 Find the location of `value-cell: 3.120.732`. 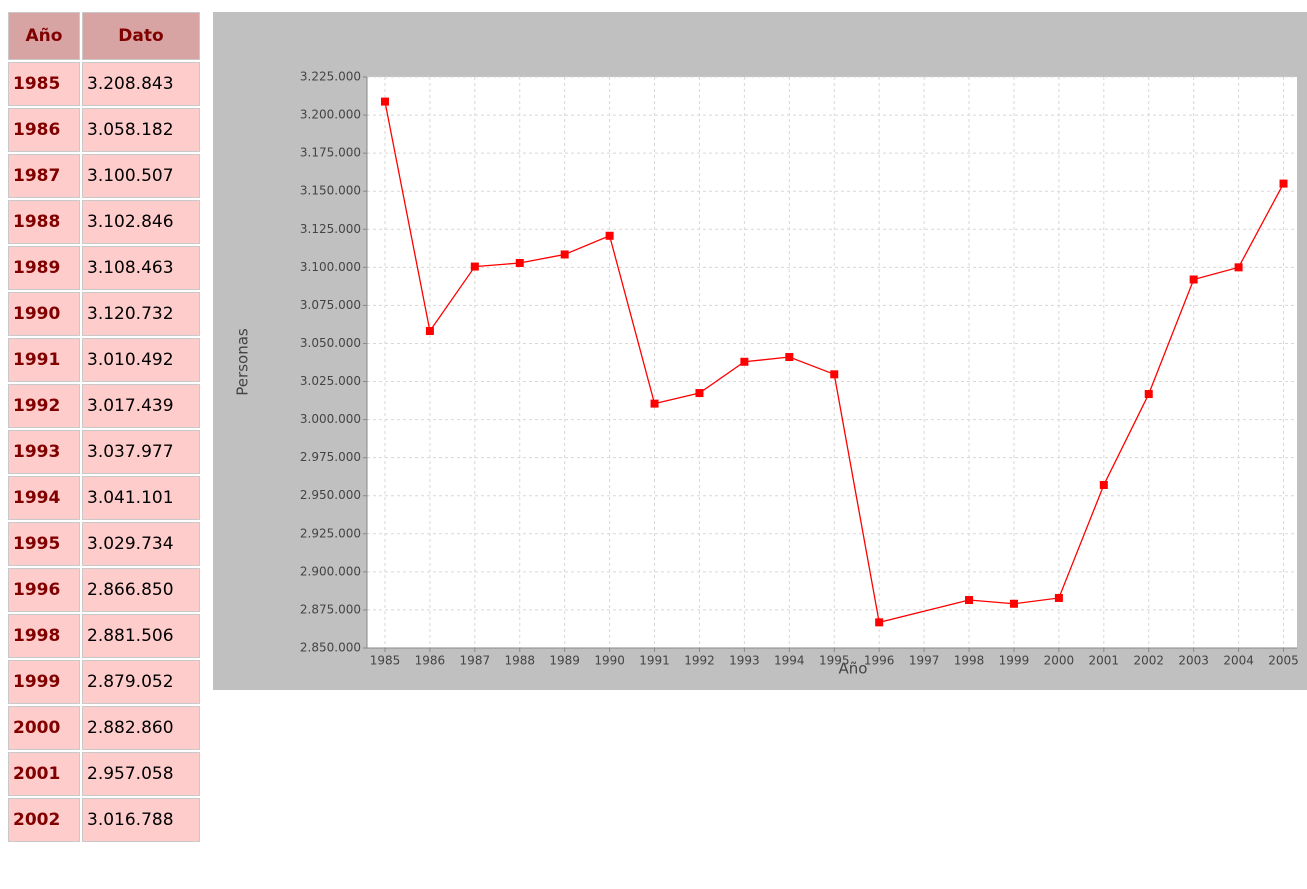

value-cell: 3.120.732 is located at coordinates (141, 314).